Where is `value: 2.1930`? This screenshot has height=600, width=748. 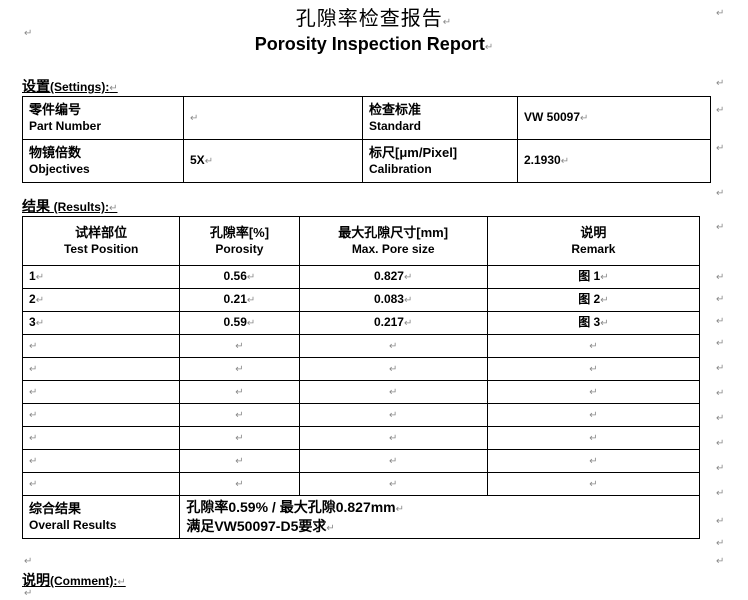 value: 2.1930 is located at coordinates (542, 160).